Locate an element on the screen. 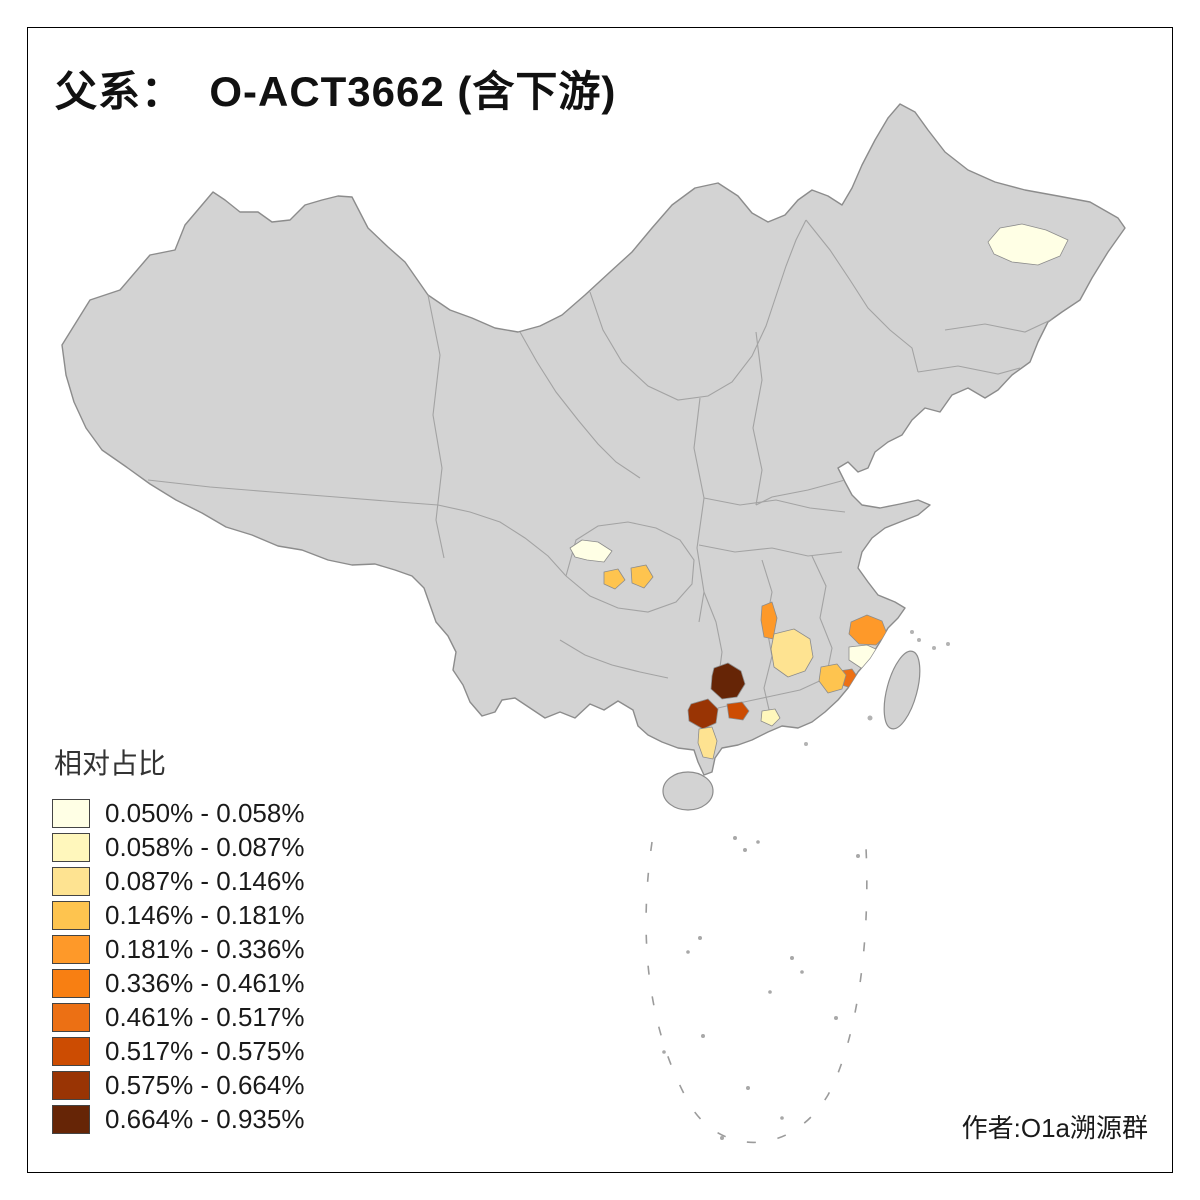  region-patch-northeast is located at coordinates (1028, 244).